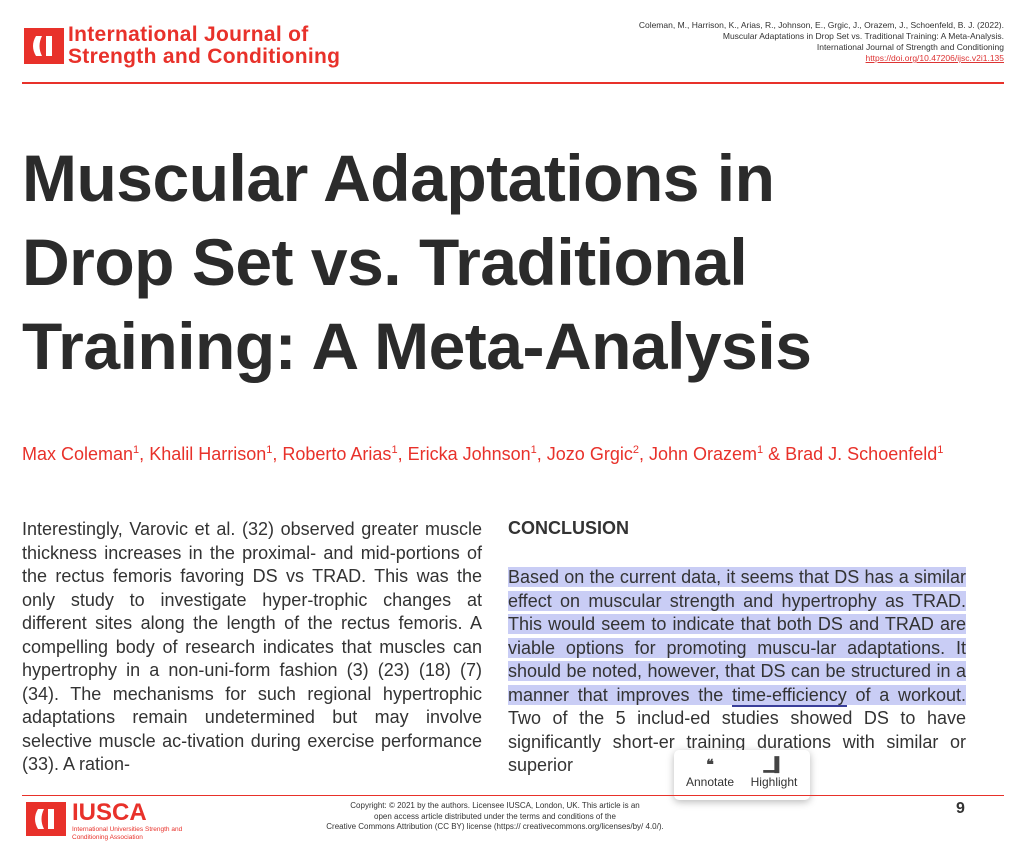  I want to click on footer-org-name: IUSCA, so click(109, 812).